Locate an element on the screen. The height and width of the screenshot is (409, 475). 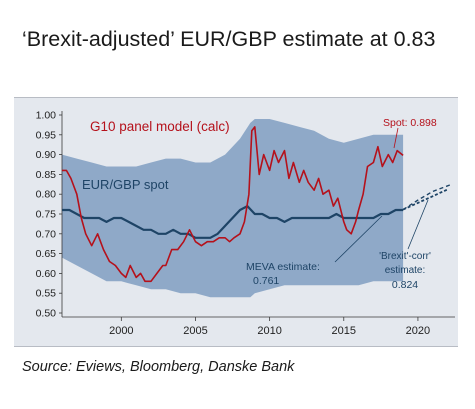
label-g10-model: G10 panel model (calc) is located at coordinates (160, 126).